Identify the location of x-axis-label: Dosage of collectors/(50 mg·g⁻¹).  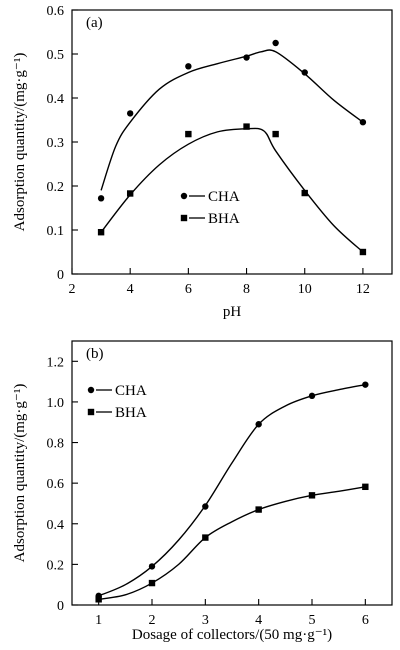
(232, 635).